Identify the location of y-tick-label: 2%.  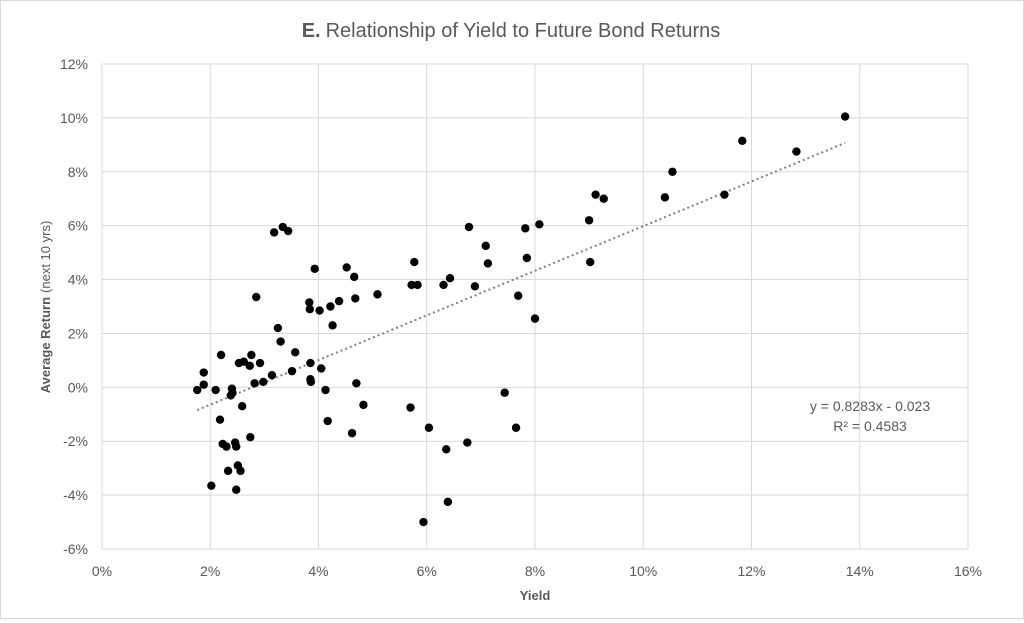
(78, 333).